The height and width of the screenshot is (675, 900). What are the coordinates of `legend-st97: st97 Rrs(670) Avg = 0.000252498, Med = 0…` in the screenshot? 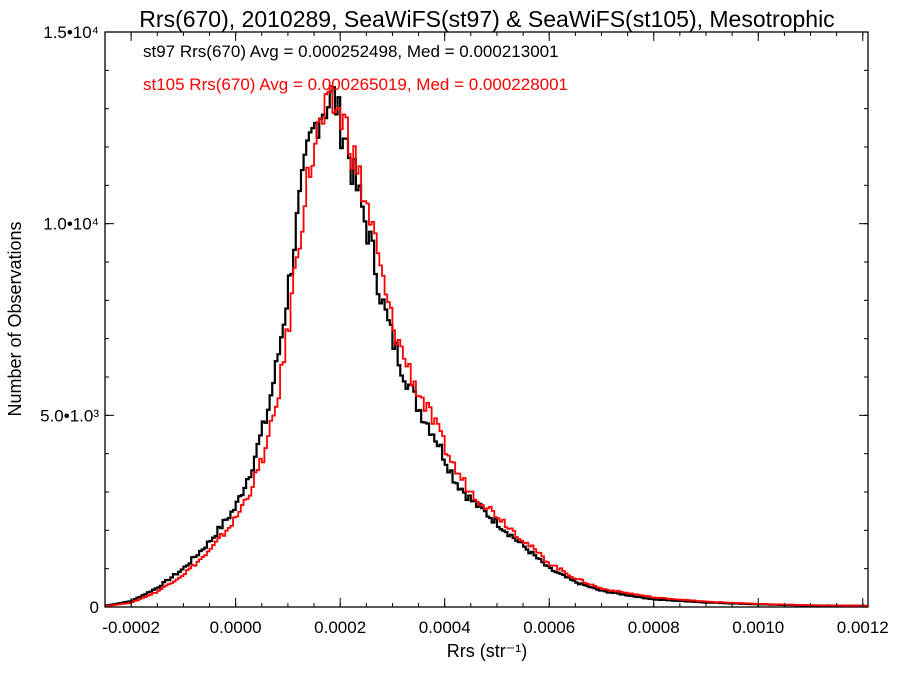 It's located at (351, 51).